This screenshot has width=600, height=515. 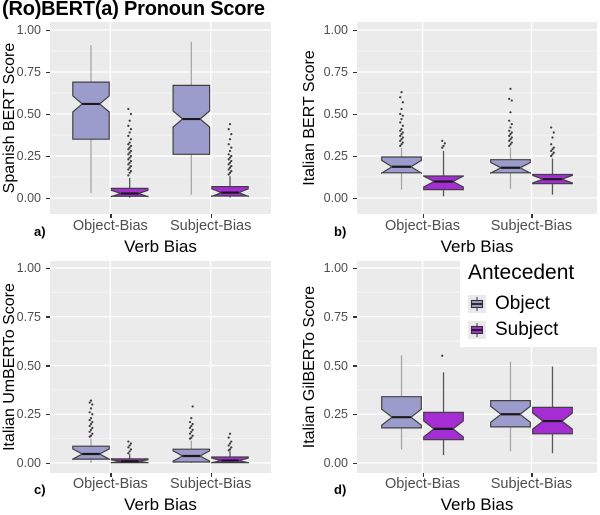 What do you see at coordinates (521, 272) in the screenshot?
I see `legend-title: Antecedent` at bounding box center [521, 272].